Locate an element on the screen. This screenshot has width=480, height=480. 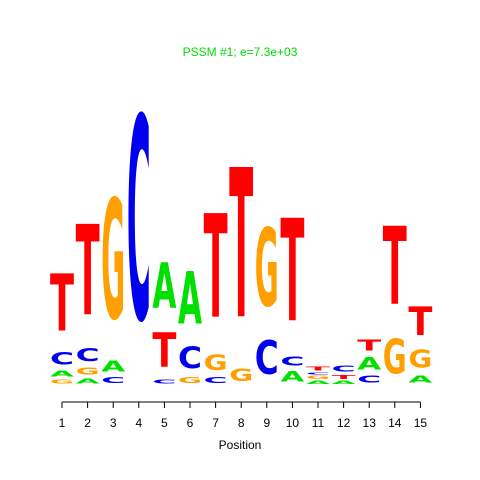
x-tick-label: 15 is located at coordinates (421, 423).